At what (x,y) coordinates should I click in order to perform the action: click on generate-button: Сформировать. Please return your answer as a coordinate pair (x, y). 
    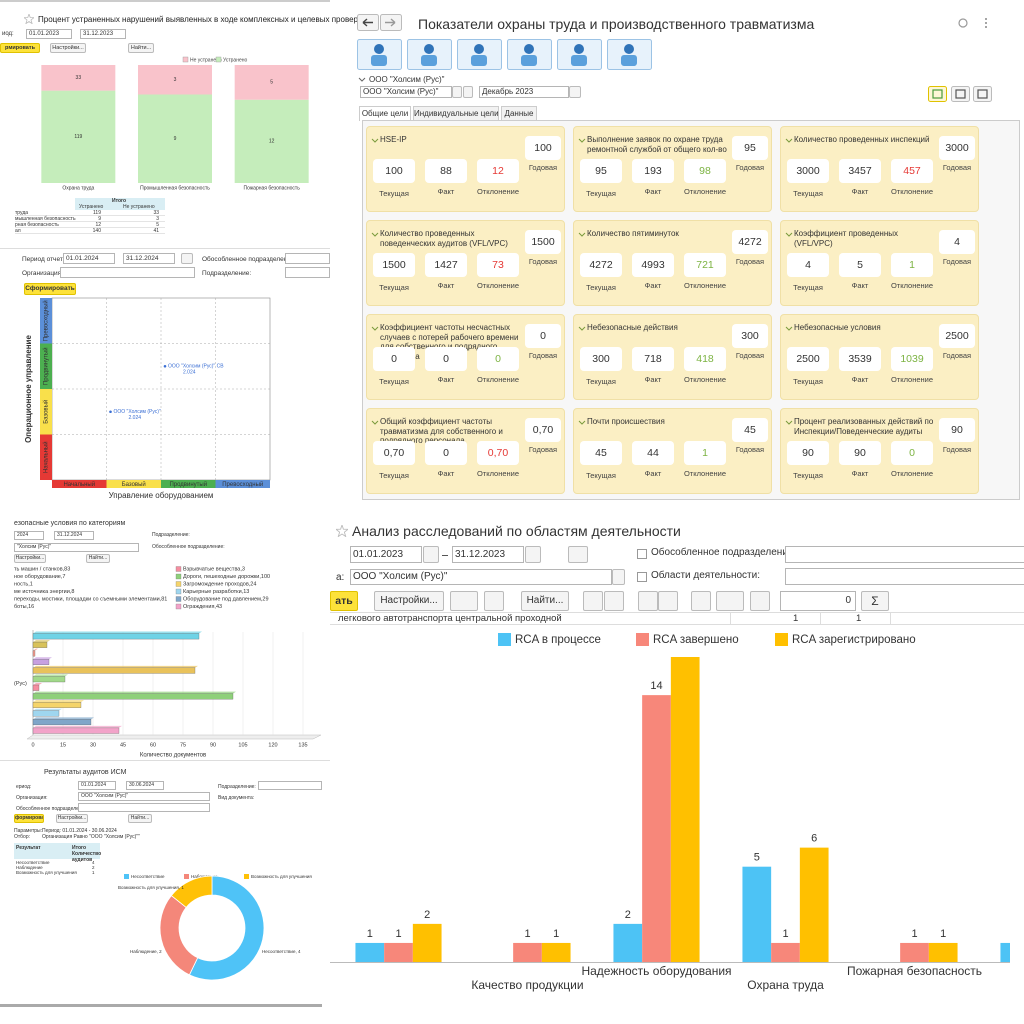
    Looking at the image, I should click on (50, 289).